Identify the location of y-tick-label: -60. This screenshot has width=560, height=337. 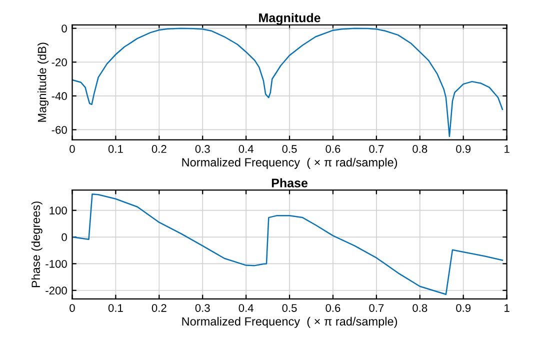
(59, 130).